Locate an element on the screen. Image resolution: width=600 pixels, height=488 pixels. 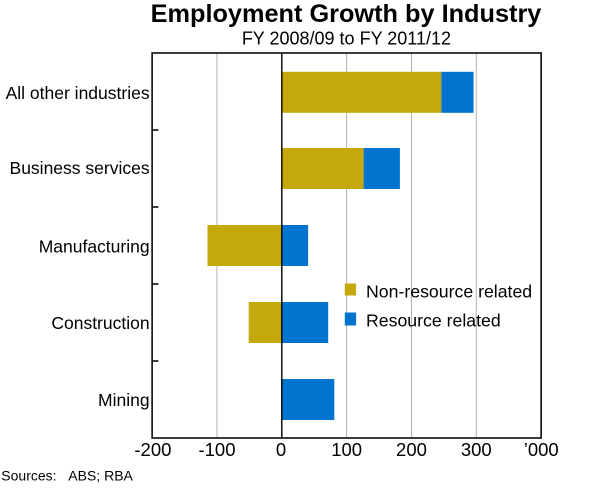
svg-text: -200 is located at coordinates (152, 449).